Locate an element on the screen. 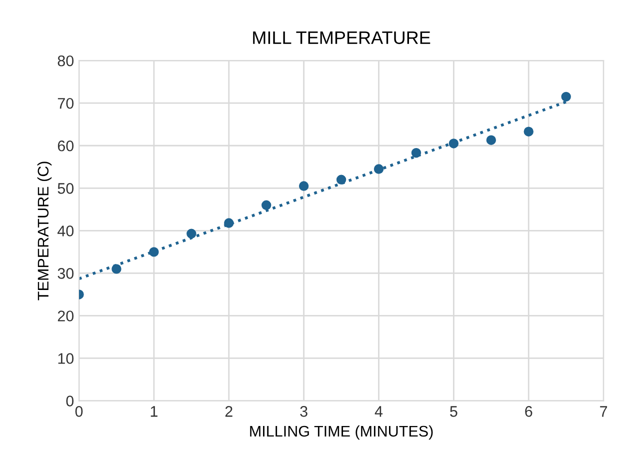 The height and width of the screenshot is (466, 632). y-tick-label: 20 is located at coordinates (66, 316).